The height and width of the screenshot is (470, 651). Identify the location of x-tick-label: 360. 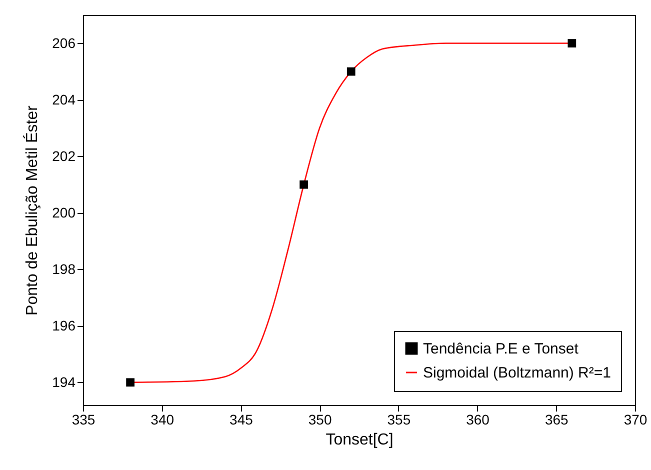
(478, 420).